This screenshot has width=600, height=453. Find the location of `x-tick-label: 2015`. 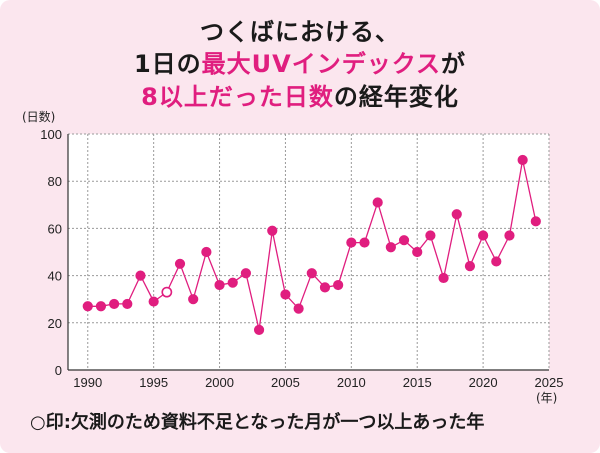

x-tick-label: 2015 is located at coordinates (417, 382).